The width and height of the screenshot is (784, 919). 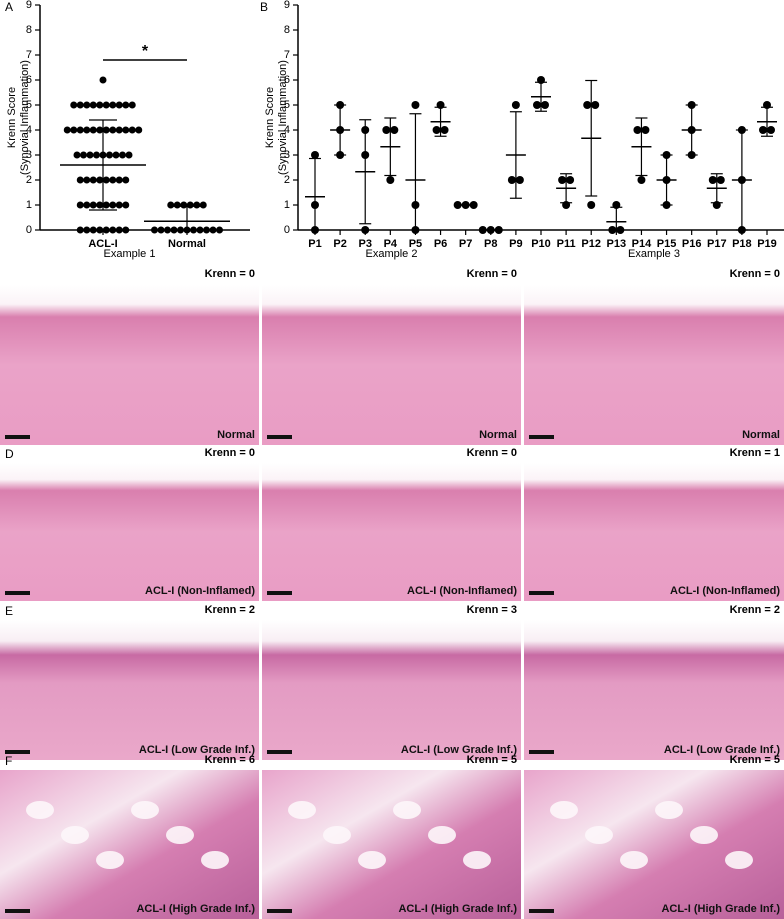 What do you see at coordinates (692, 244) in the screenshot?
I see `x-tick-label: P16` at bounding box center [692, 244].